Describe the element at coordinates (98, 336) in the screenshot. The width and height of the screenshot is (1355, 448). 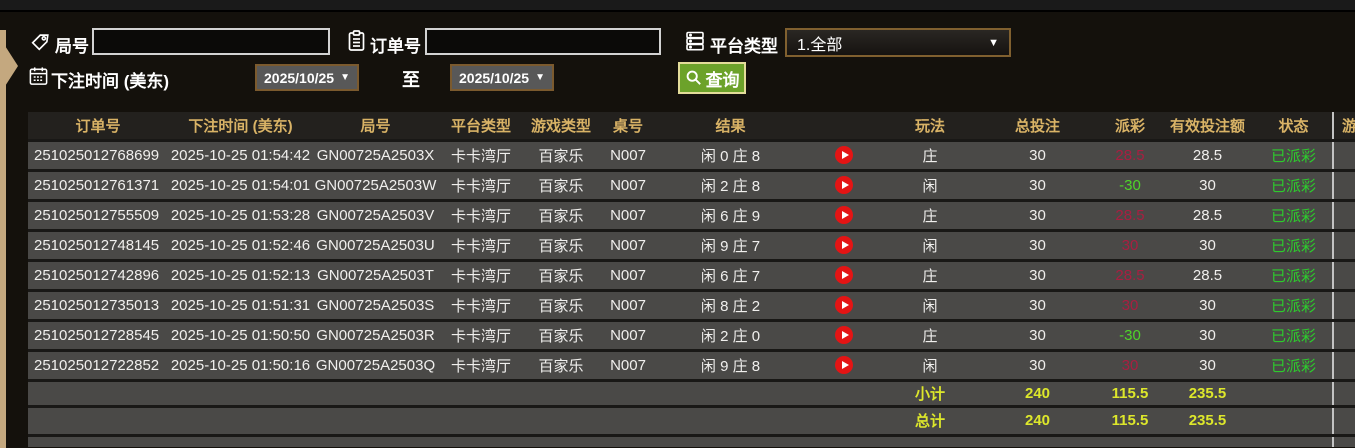
I see `order-id-cell: 251025012728545` at that location.